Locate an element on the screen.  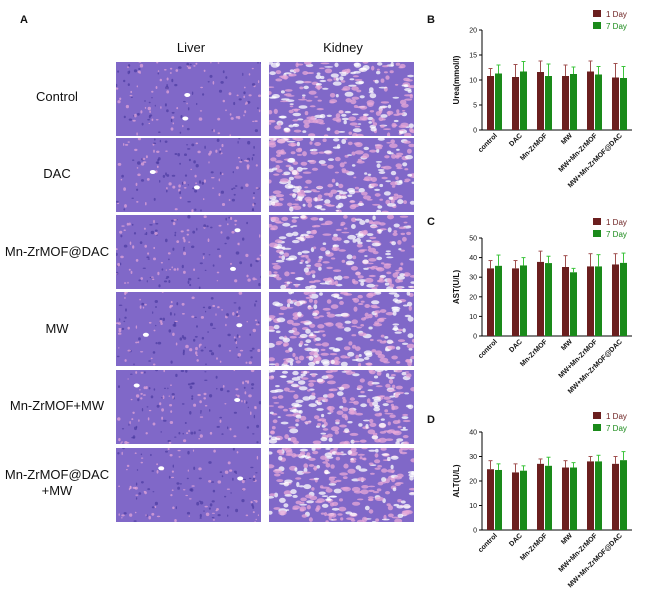
panel-d-x-tick-label: DAC is located at coordinates (516, 540).